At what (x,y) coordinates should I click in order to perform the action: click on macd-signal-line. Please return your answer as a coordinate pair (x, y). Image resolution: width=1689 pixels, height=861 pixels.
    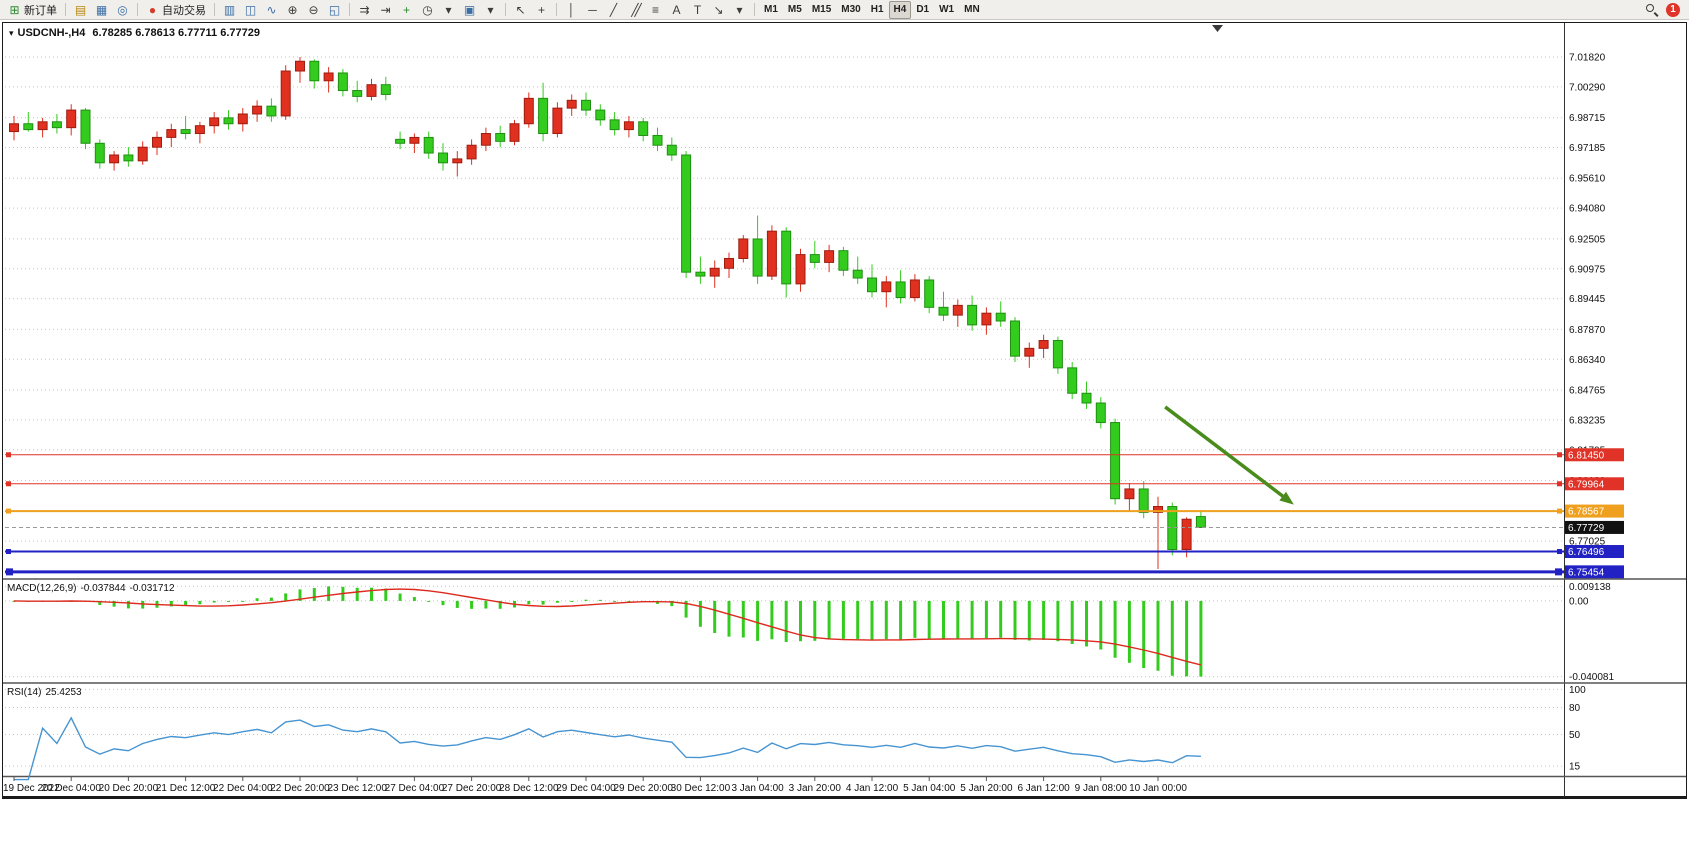
    Looking at the image, I should click on (607, 627).